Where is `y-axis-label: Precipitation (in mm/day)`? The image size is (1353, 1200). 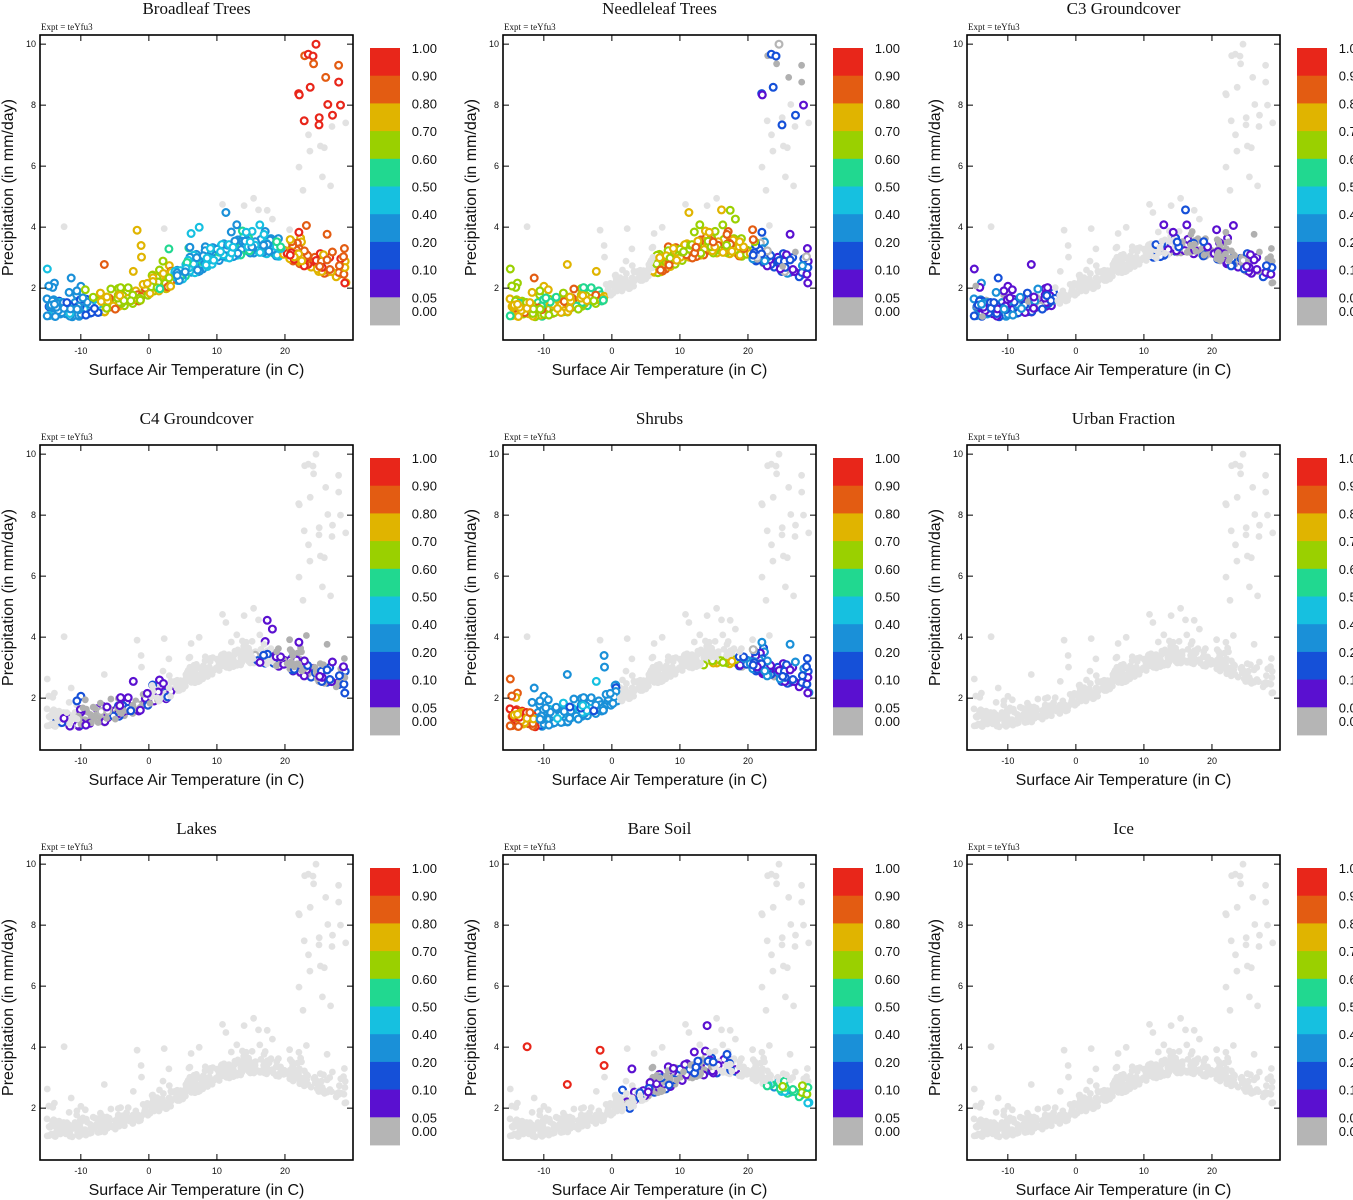 y-axis-label: Precipitation (in mm/day) is located at coordinates (471, 597).